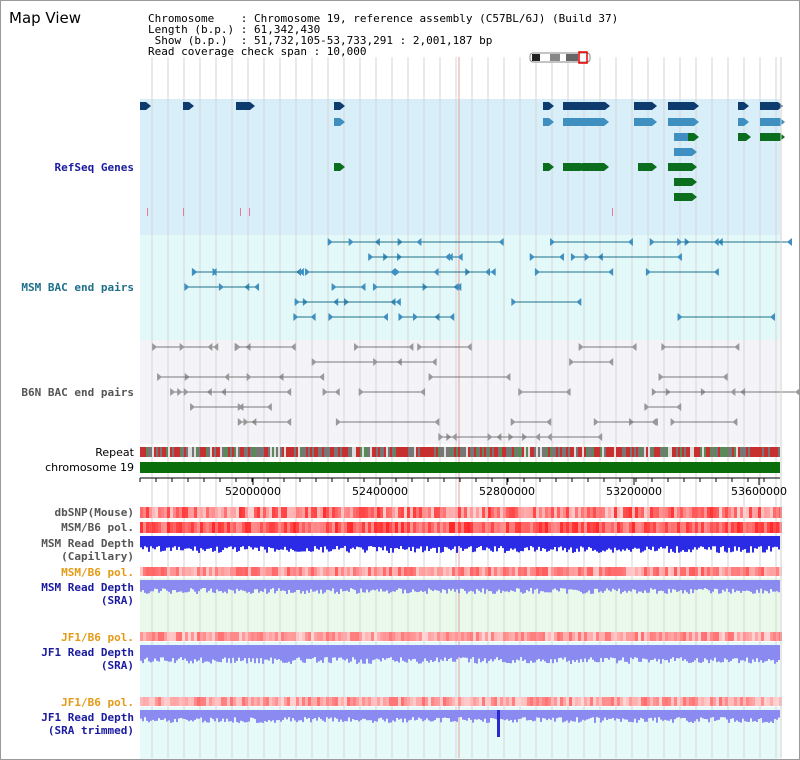 The image size is (800, 760). What do you see at coordinates (536, 57) in the screenshot?
I see `ideogram-band` at bounding box center [536, 57].